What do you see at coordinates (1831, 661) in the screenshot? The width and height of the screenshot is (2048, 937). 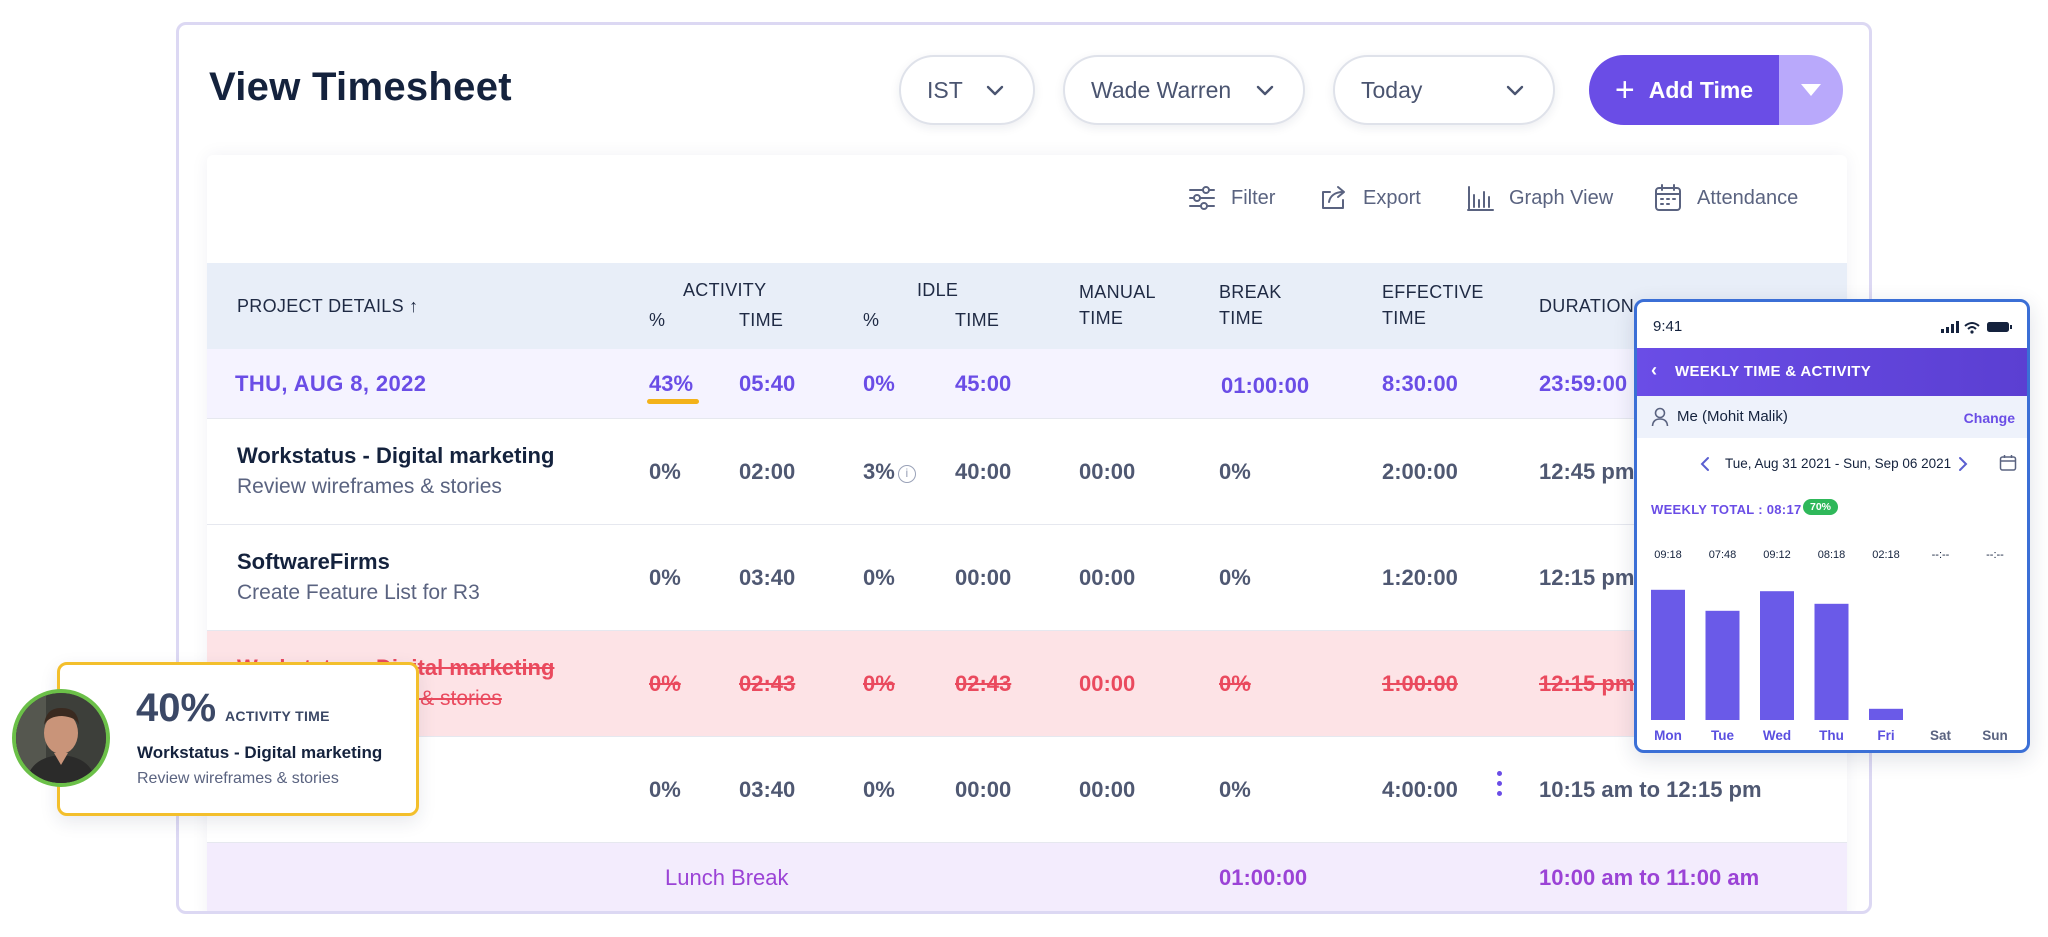 I see `bar-thu` at bounding box center [1831, 661].